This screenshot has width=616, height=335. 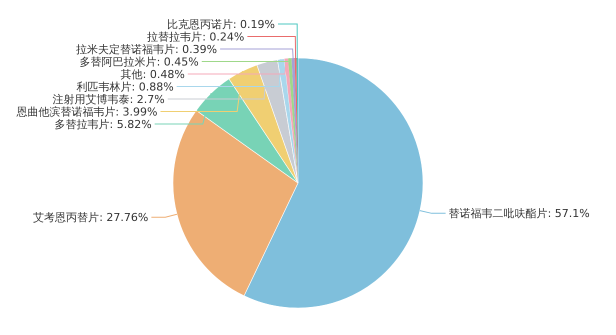 I want to click on slice-label: 利匹韦林片: 0.88%, so click(x=125, y=87).